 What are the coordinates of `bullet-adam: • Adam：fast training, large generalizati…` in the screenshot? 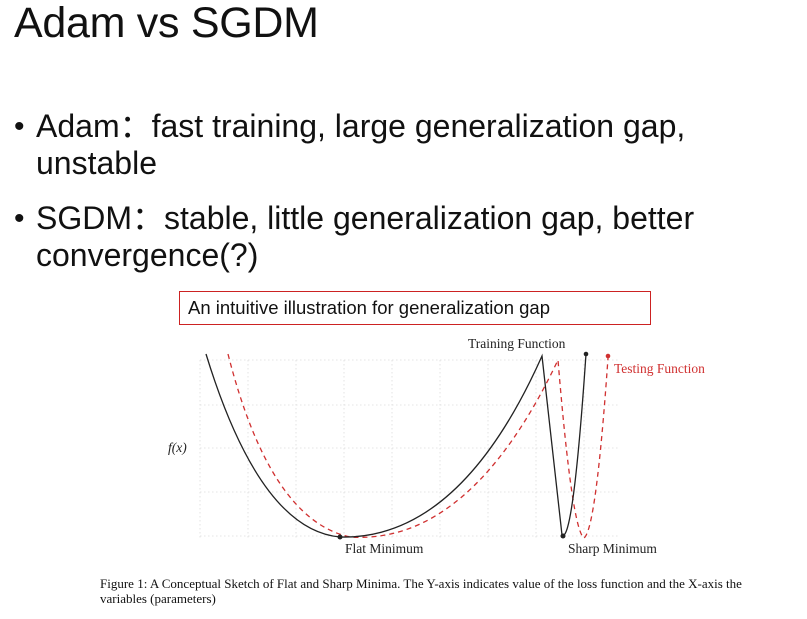 It's located at (407, 145).